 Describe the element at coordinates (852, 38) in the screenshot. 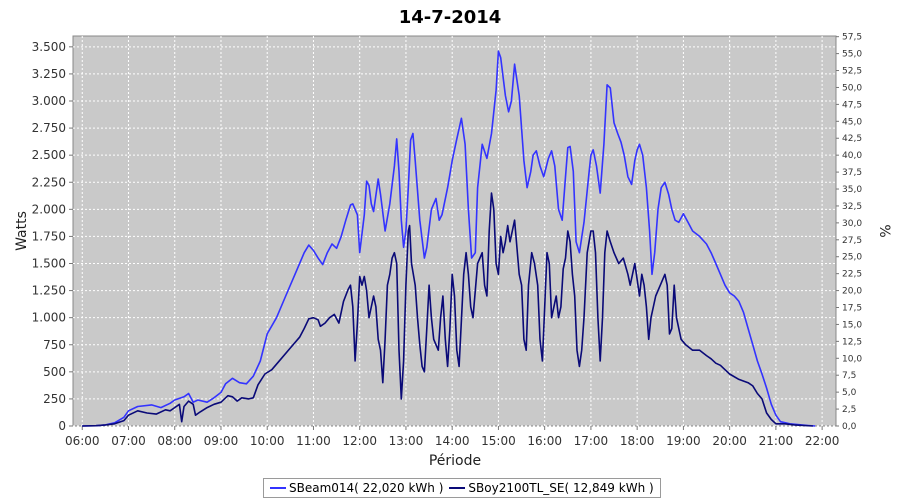

I see `y2-tick-label: 57,5` at that location.